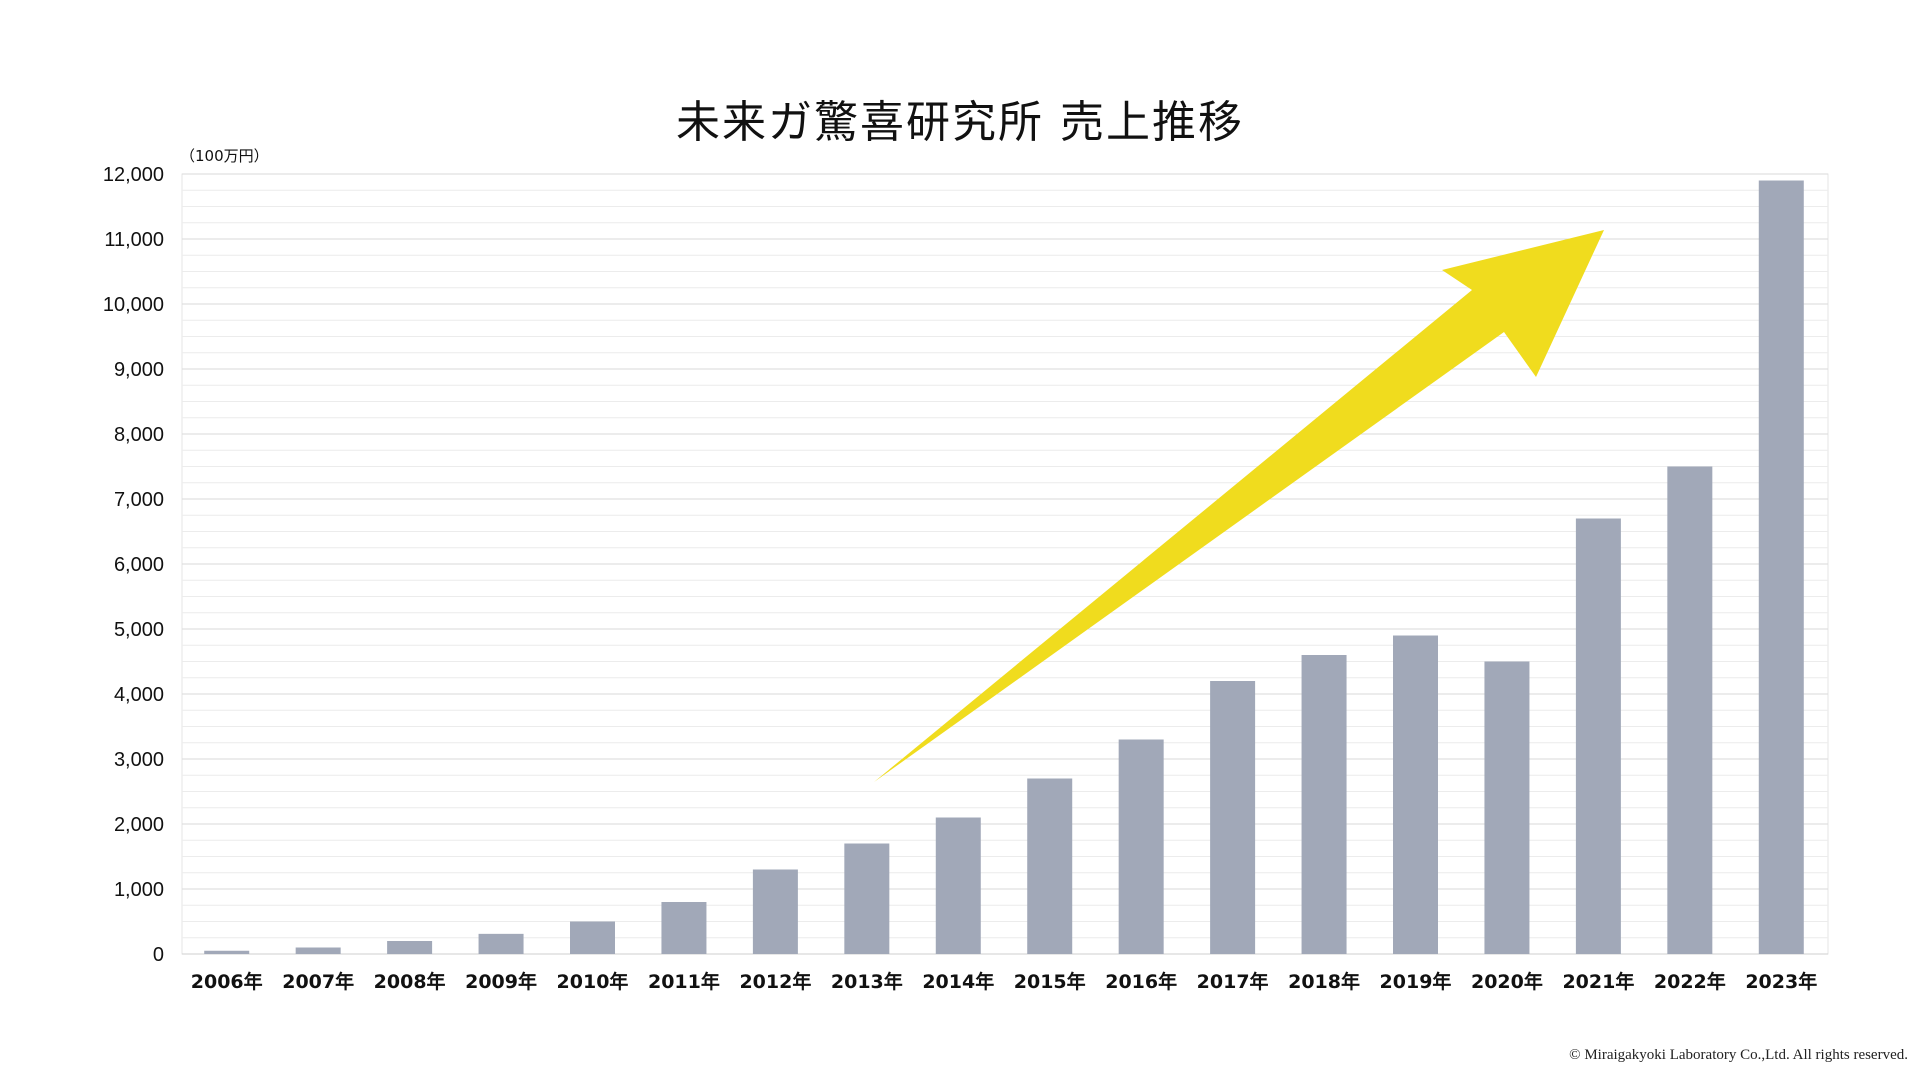 Image resolution: width=1920 pixels, height=1080 pixels. I want to click on x-tick-label: 2009年, so click(501, 981).